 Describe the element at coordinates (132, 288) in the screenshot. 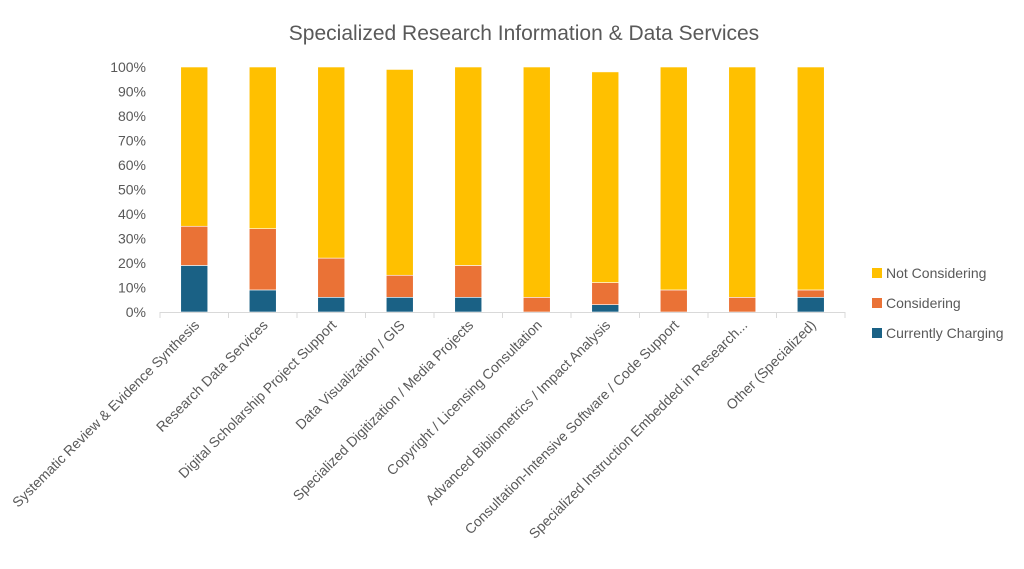

I see `y-tick-label: 10%` at that location.